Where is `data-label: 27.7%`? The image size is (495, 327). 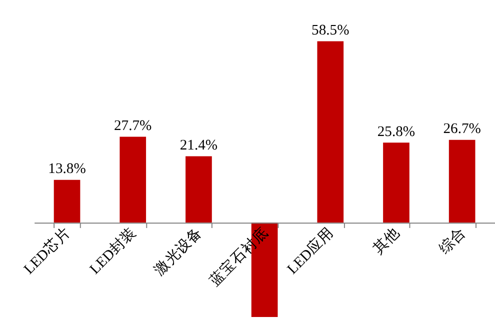 data-label: 27.7% is located at coordinates (133, 126).